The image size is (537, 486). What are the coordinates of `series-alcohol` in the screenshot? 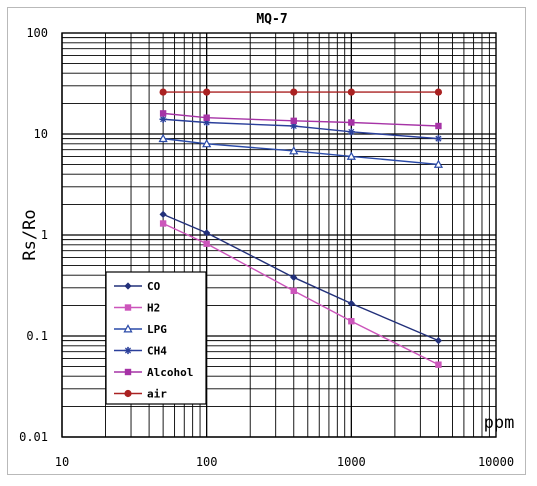 It's located at (300, 120).